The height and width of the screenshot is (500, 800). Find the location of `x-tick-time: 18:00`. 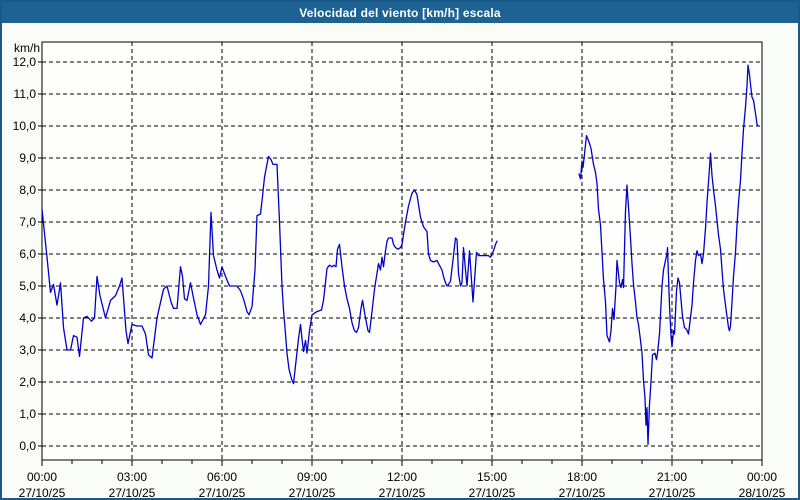

x-tick-time: 18:00 is located at coordinates (582, 477).